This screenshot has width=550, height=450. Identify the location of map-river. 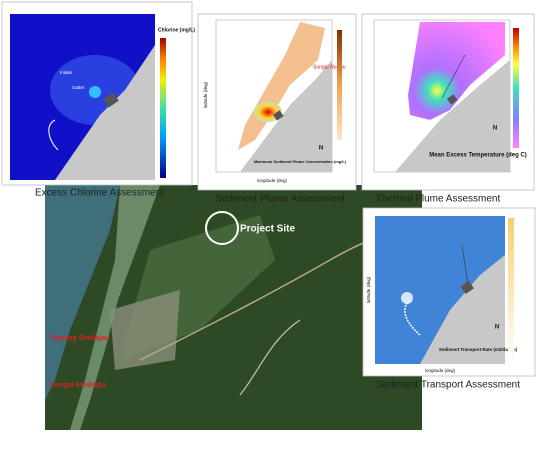
(270, 357).